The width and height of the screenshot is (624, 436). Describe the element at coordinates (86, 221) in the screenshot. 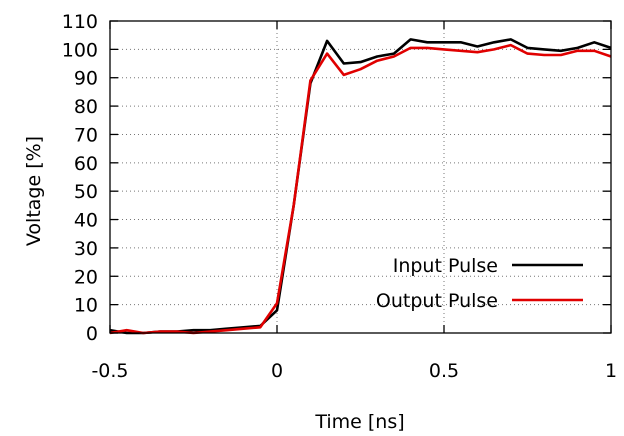

I see `y-tick-label: 40` at that location.